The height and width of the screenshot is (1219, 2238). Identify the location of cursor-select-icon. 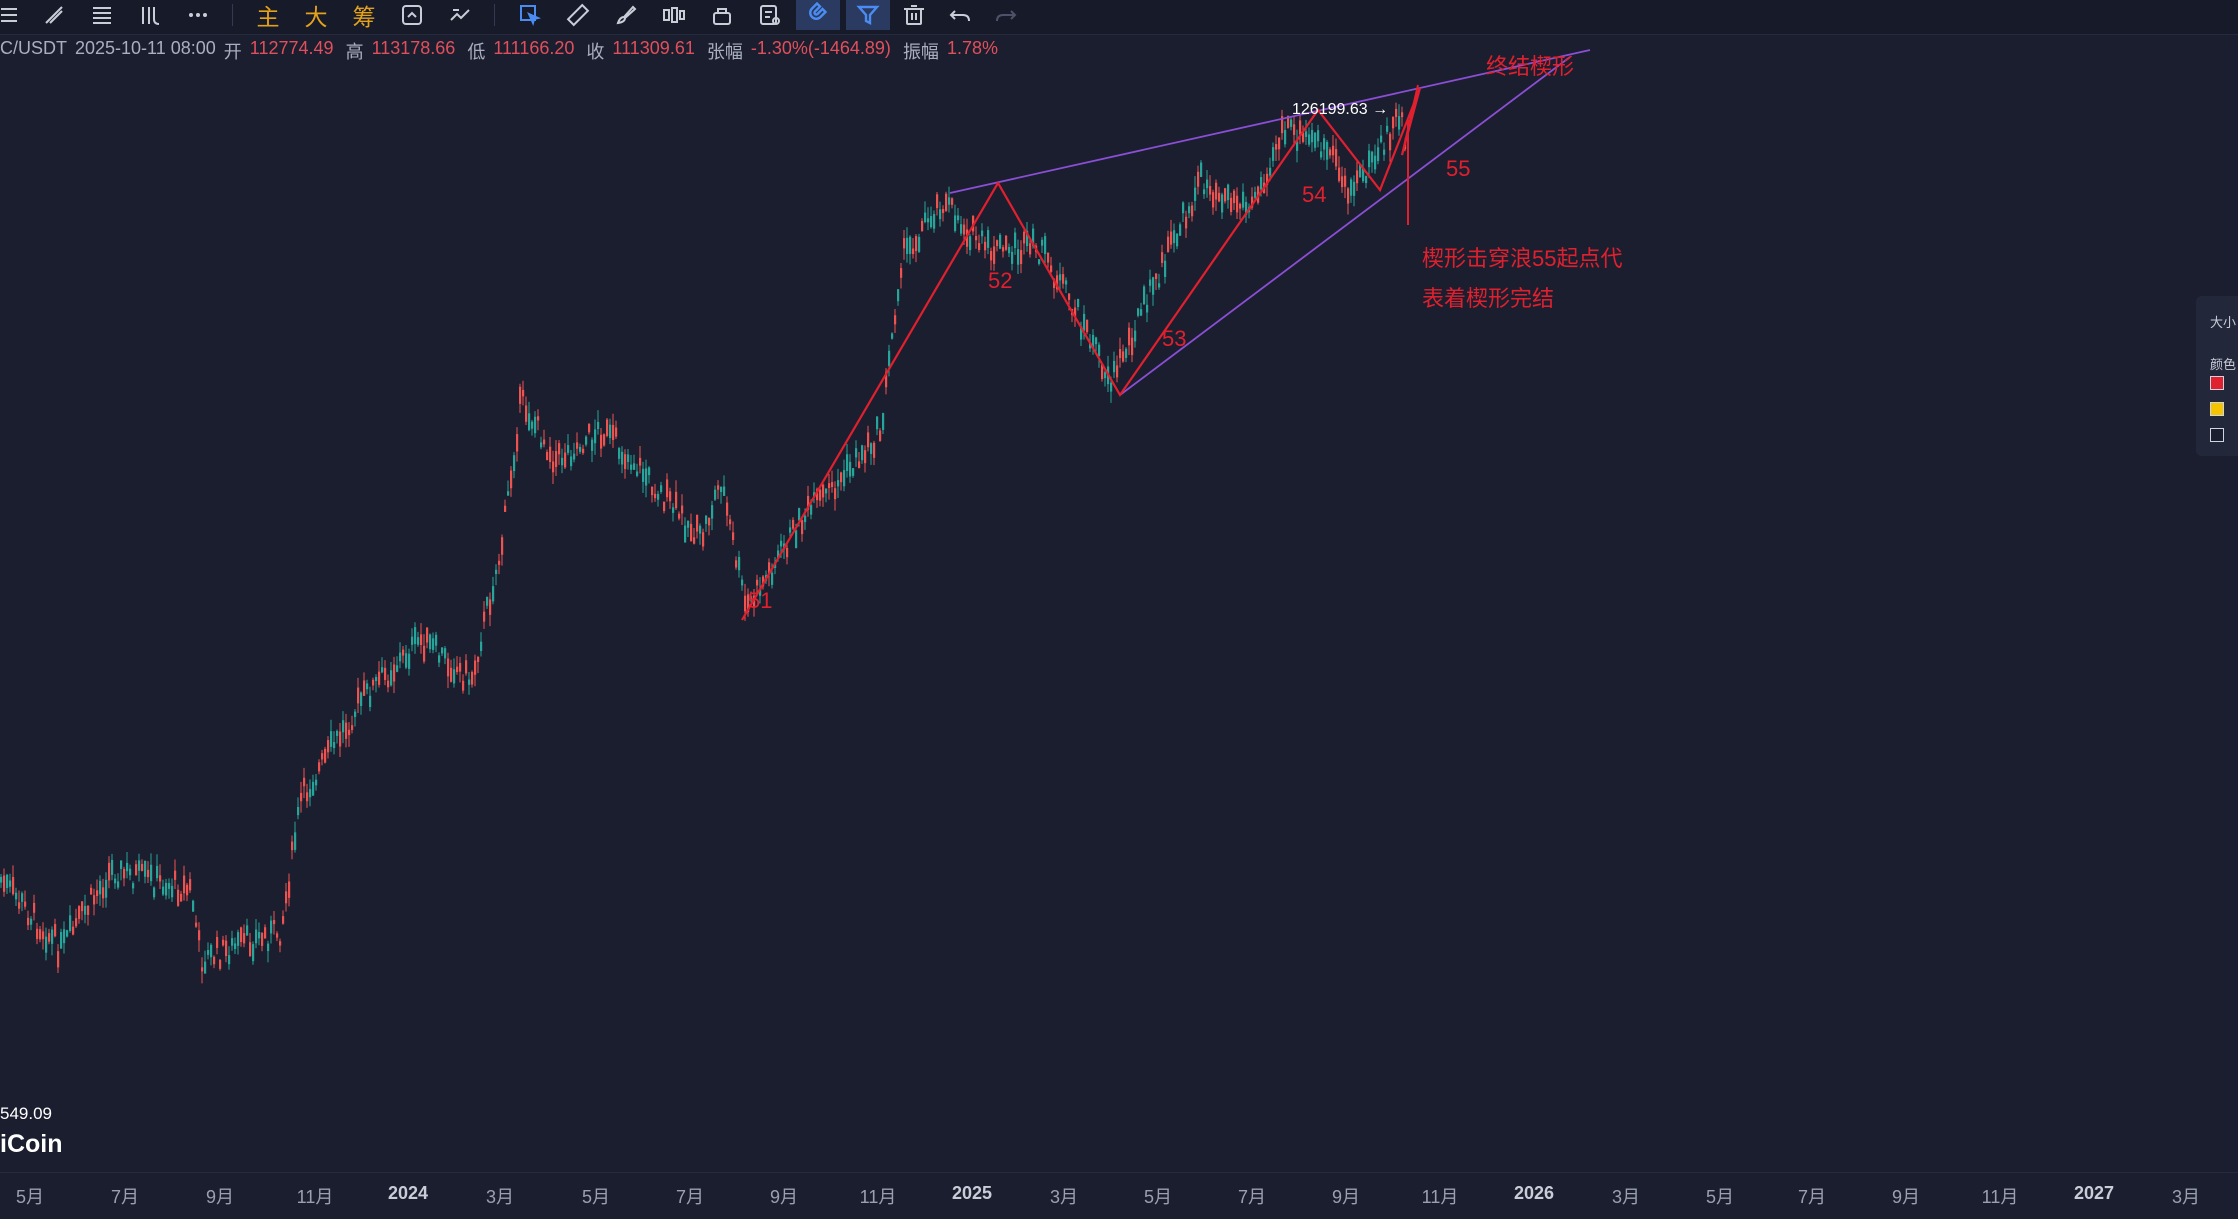
(530, 15).